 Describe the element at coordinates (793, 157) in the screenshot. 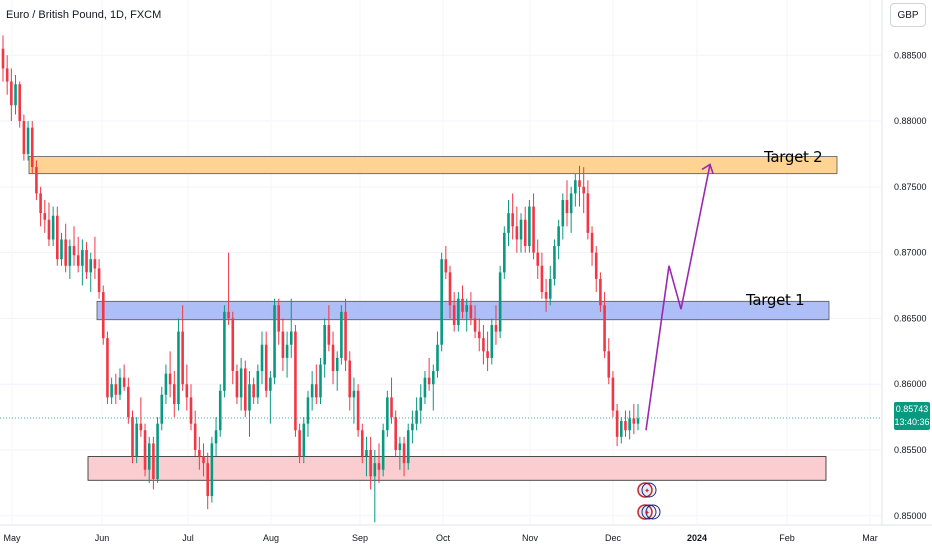

I see `target2-label: Target 2` at that location.